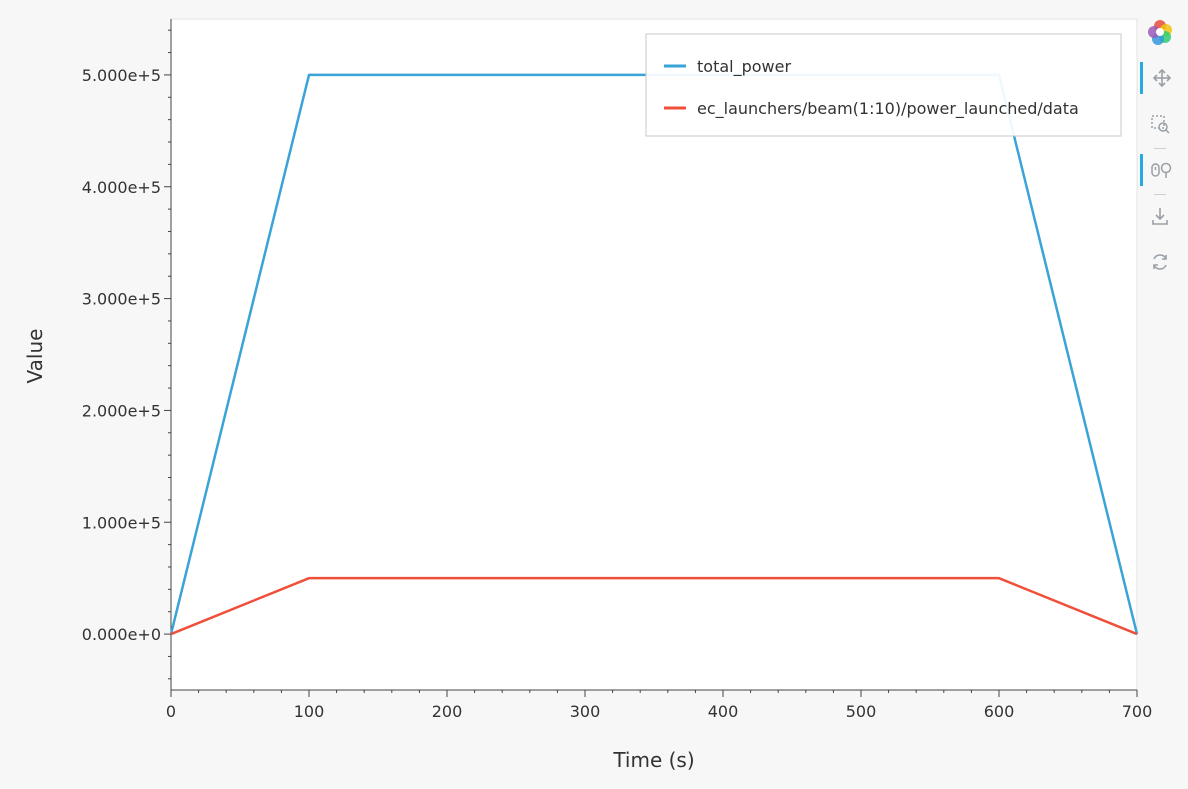 Image resolution: width=1188 pixels, height=789 pixels. What do you see at coordinates (653, 760) in the screenshot?
I see `x-axis-label: Time (s)` at bounding box center [653, 760].